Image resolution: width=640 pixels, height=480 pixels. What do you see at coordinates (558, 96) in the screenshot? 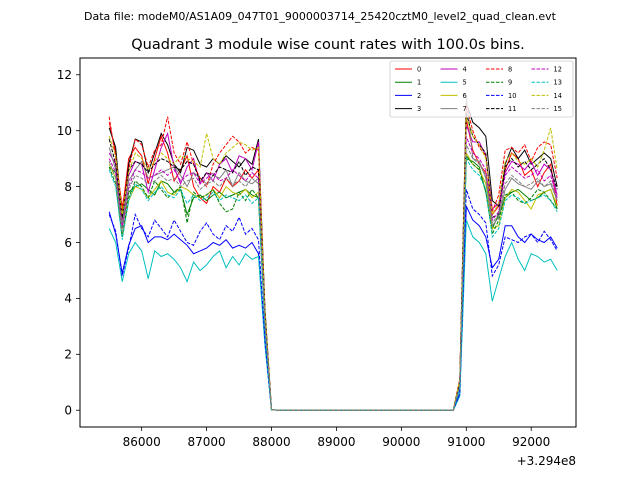
I see `legend-label-14: 14` at bounding box center [558, 96].